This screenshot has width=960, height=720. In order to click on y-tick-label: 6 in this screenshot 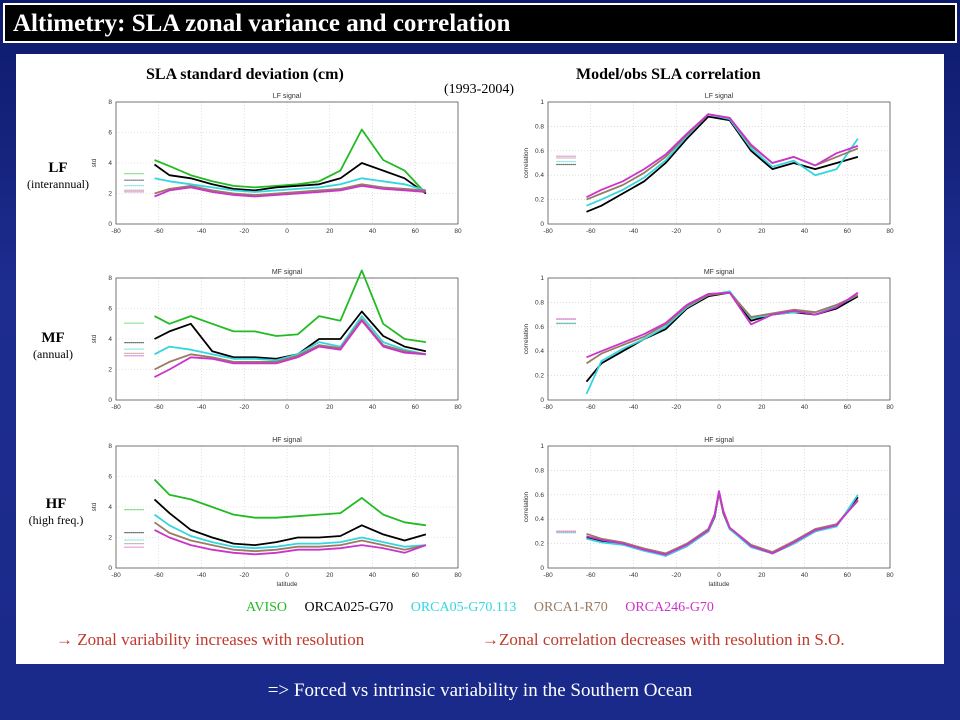, I will do `click(110, 133)`.